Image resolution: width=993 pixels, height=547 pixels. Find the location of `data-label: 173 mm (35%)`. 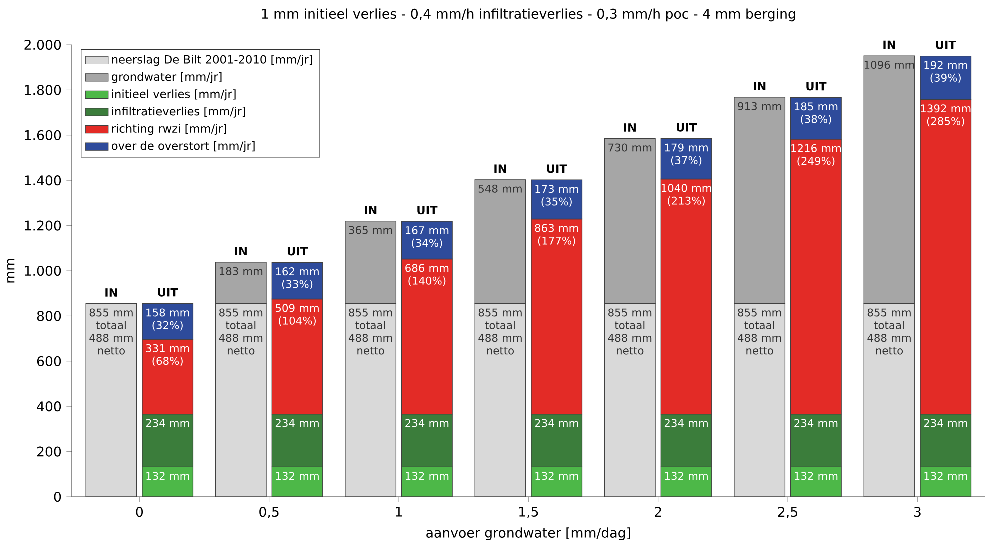

data-label: 173 mm (35%) is located at coordinates (557, 196).